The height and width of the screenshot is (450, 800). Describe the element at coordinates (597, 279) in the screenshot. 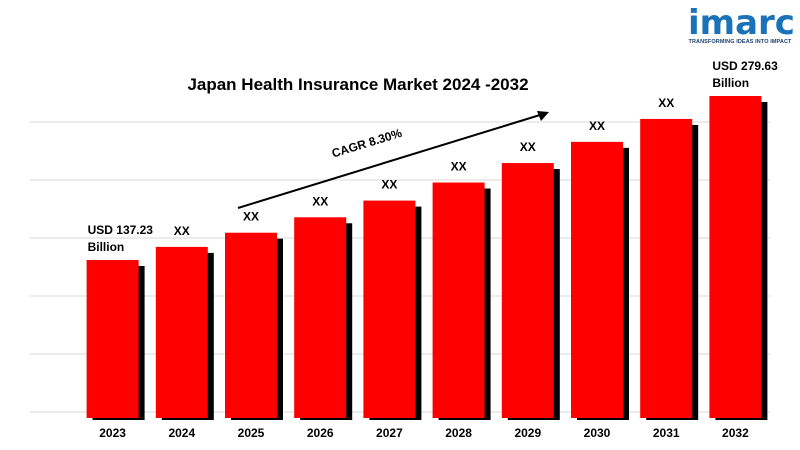

I see `bar-2030` at that location.